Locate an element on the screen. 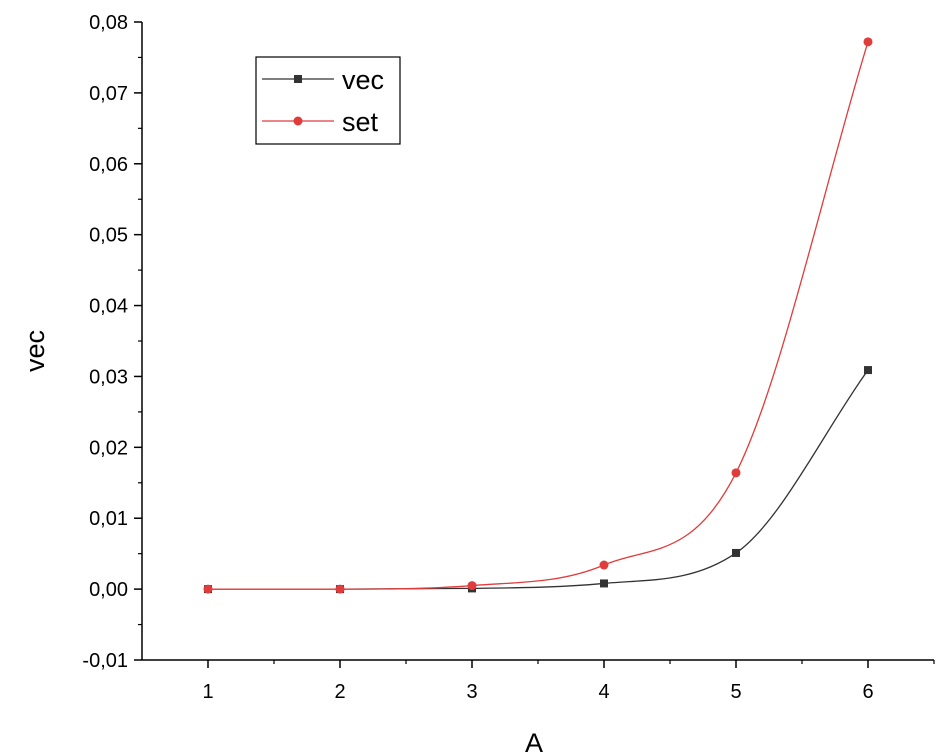 This screenshot has height=752, width=952. x-tick-label: 2 is located at coordinates (339, 692).